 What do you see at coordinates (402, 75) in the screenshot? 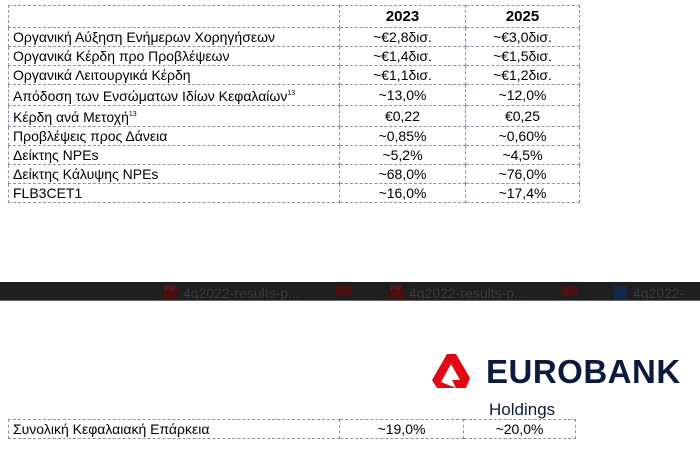
I see `value-2023: ~€1,1δισ.` at bounding box center [402, 75].